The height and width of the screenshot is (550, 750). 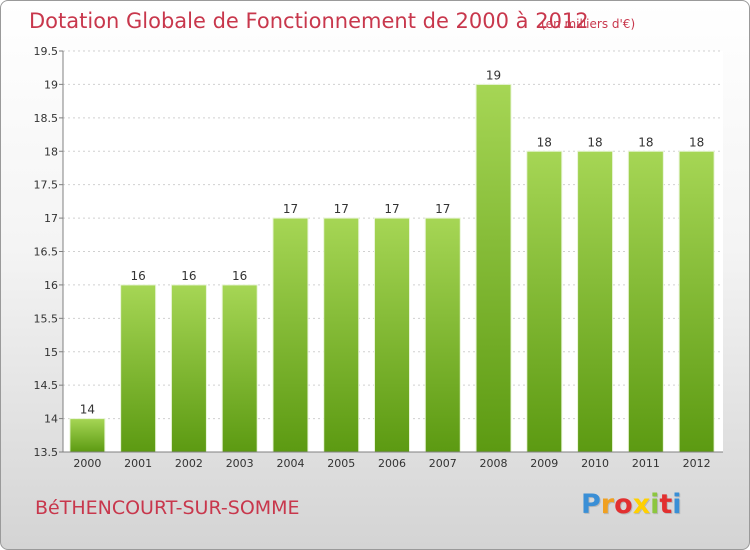 I want to click on x-tick-label: 2003, so click(x=240, y=463).